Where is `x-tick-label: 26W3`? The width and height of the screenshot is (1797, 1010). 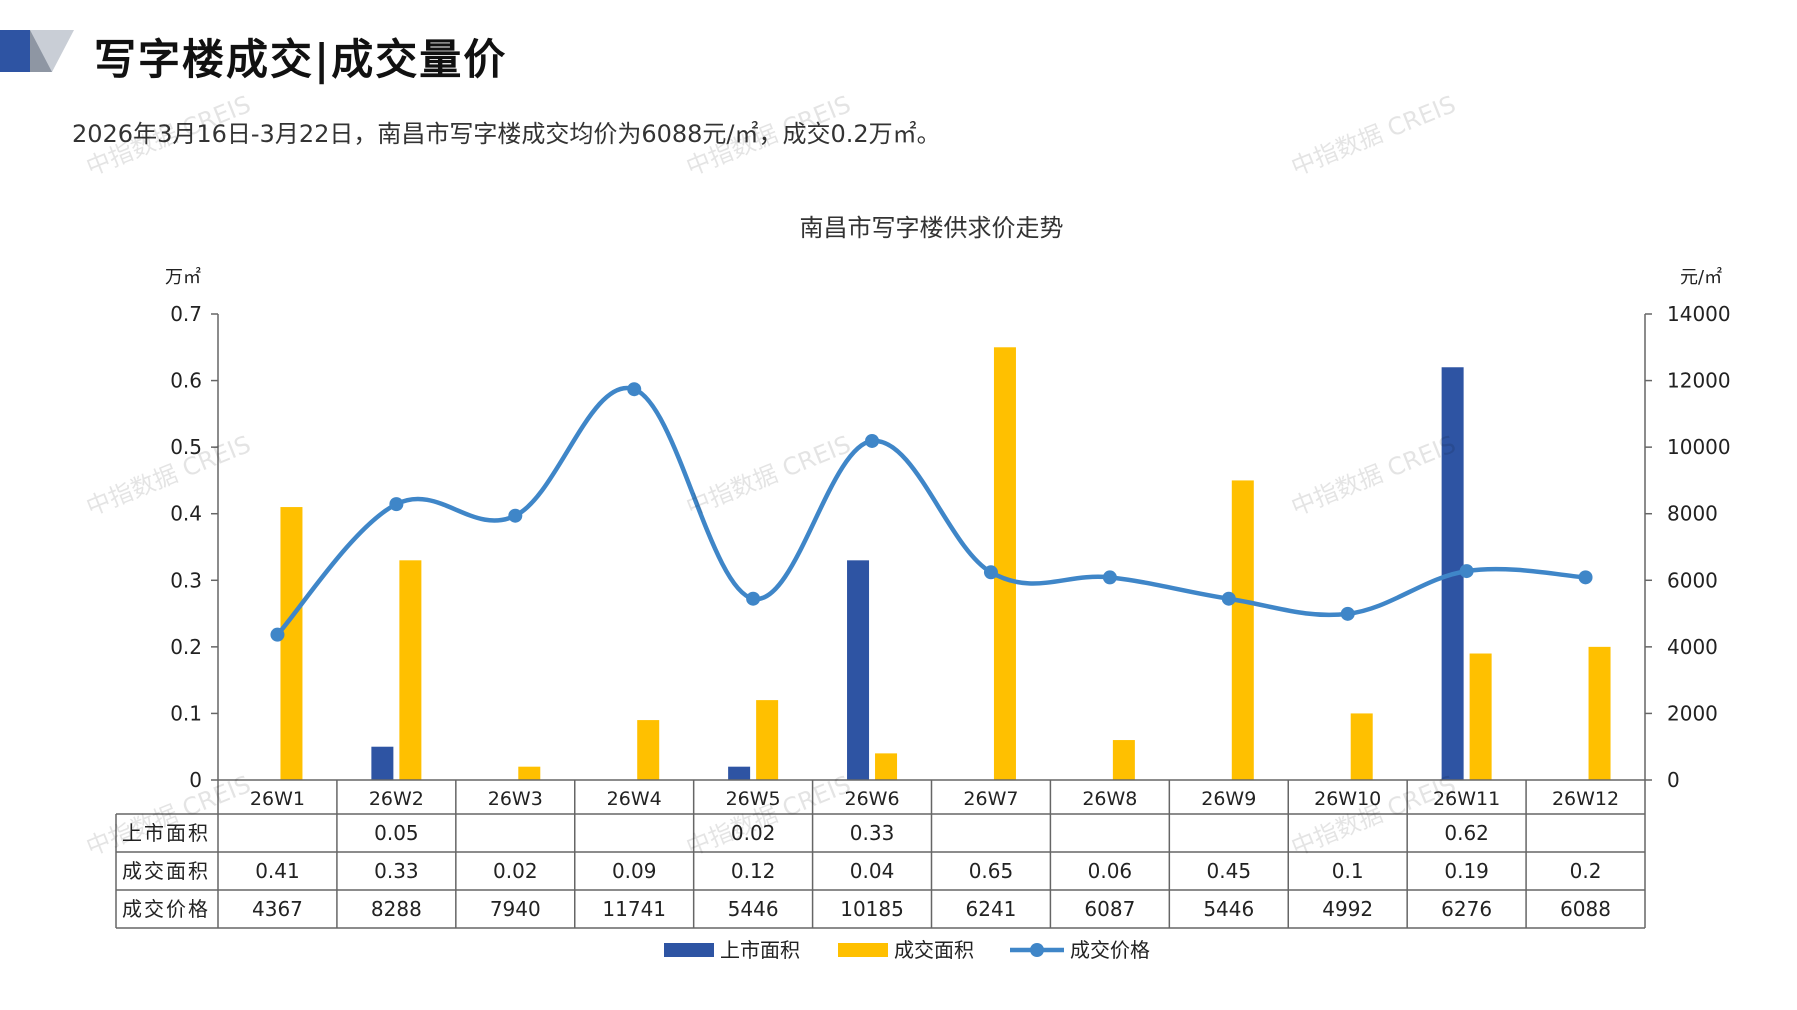 x-tick-label: 26W3 is located at coordinates (515, 799).